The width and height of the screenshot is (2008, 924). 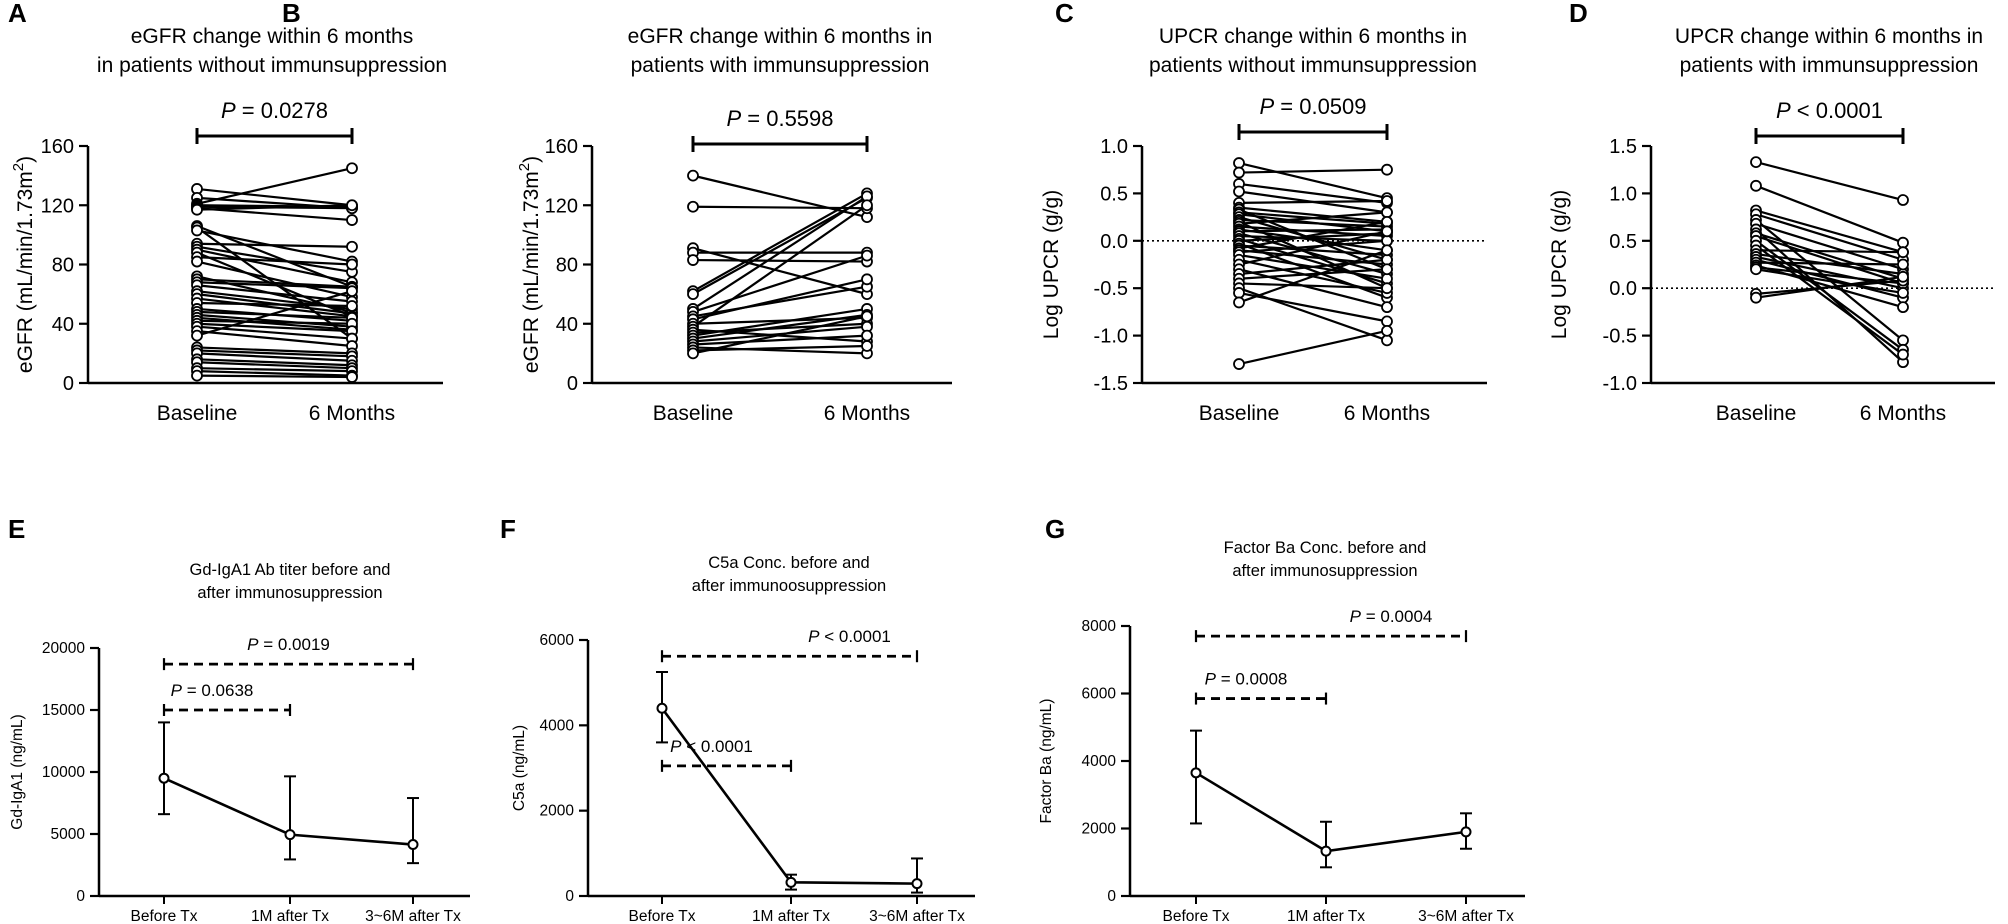 I want to click on p-value-label-value: = 0.0004, so click(x=1396, y=616).